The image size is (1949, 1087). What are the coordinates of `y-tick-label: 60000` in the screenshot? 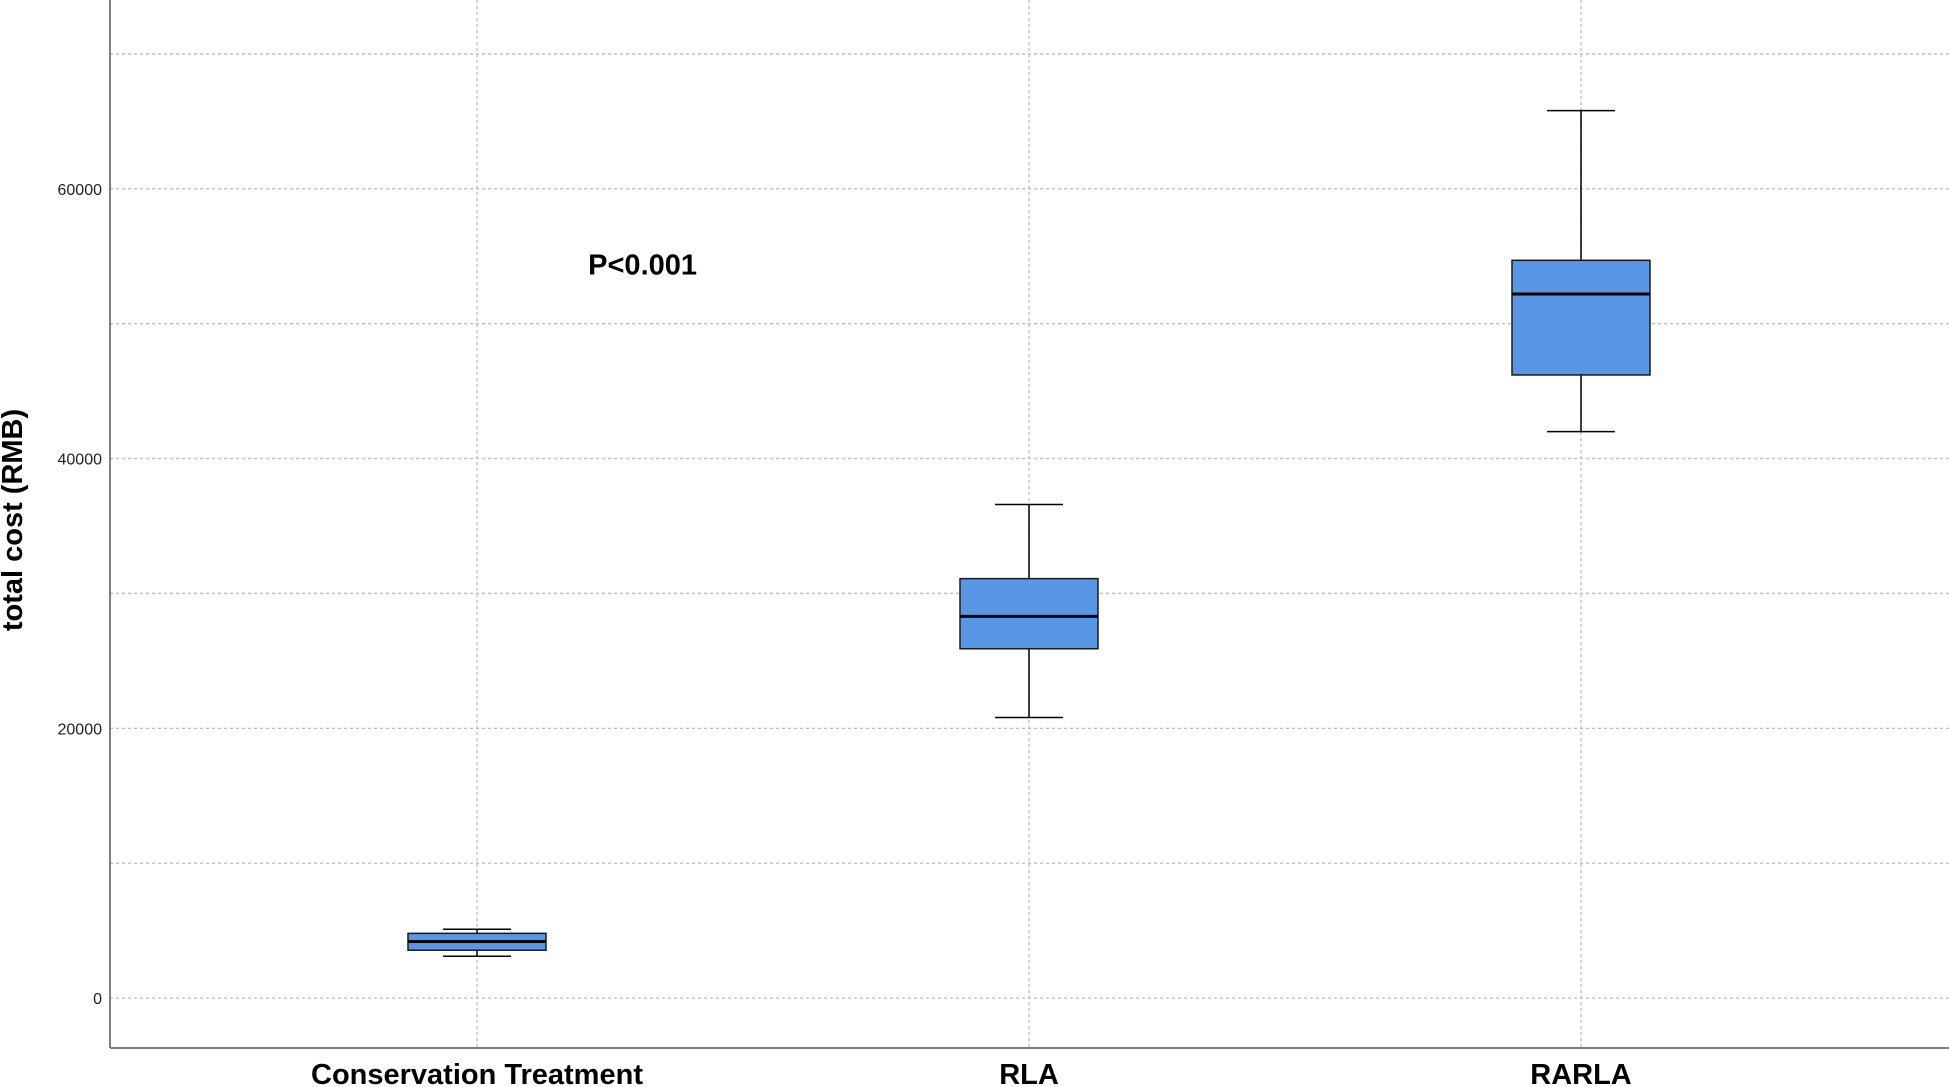 It's located at (80, 190).